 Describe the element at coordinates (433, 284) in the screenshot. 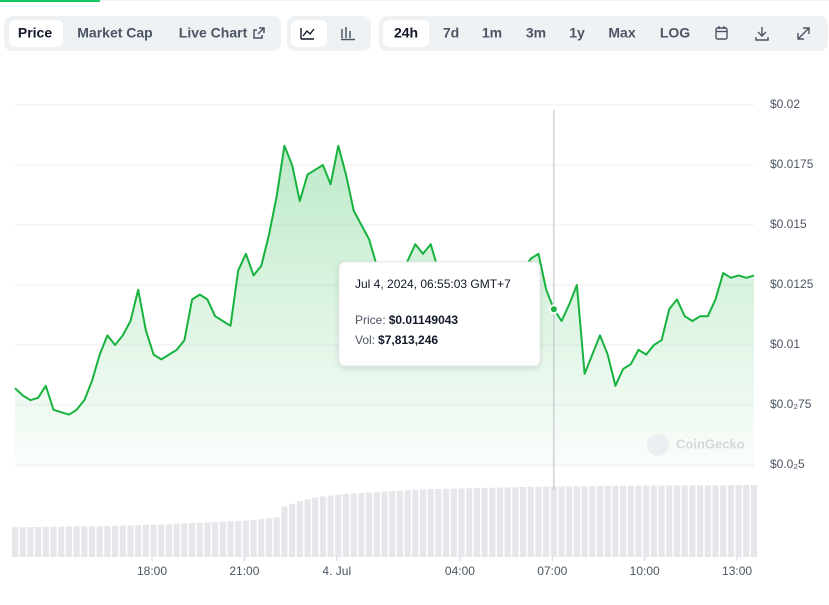

I see `tooltip-date: Jul 4, 2024, 06:55:03 GMT+7` at that location.